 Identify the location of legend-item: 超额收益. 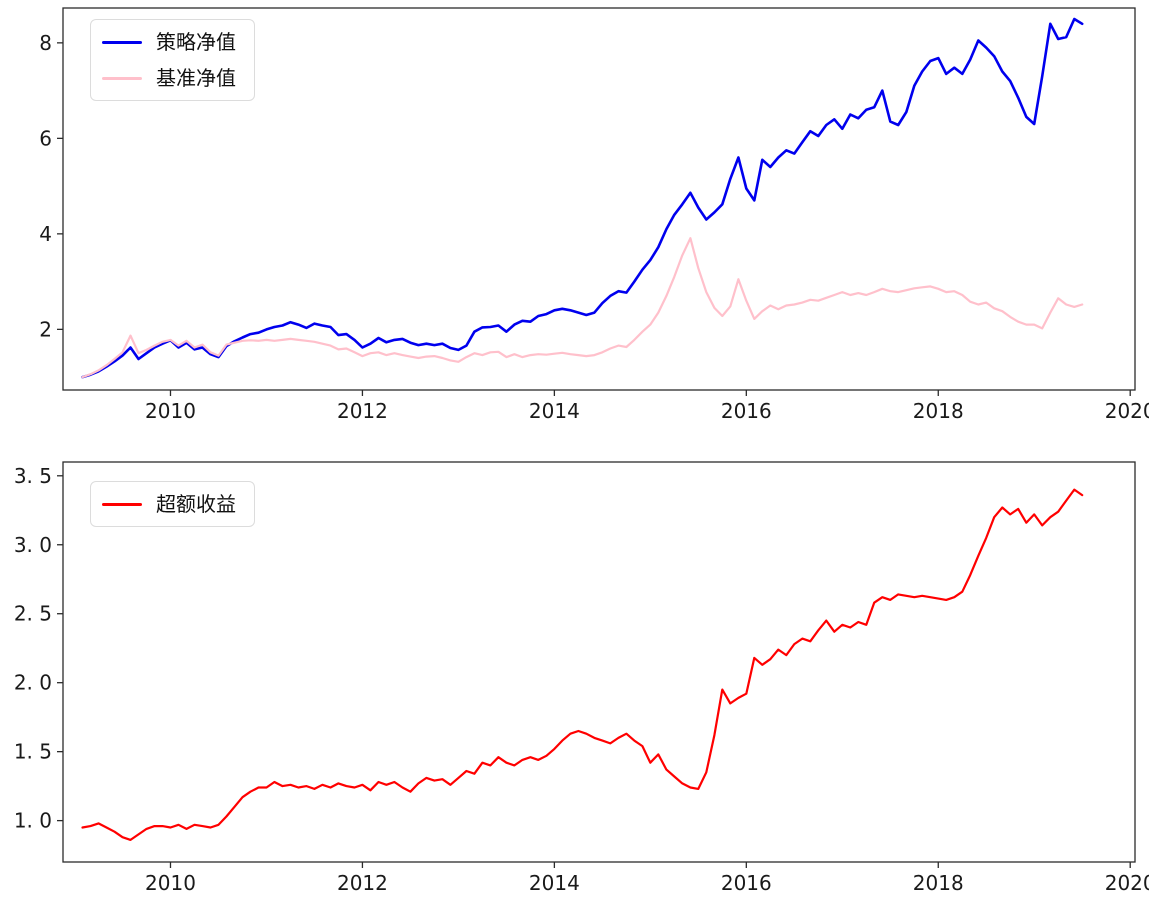
(169, 504).